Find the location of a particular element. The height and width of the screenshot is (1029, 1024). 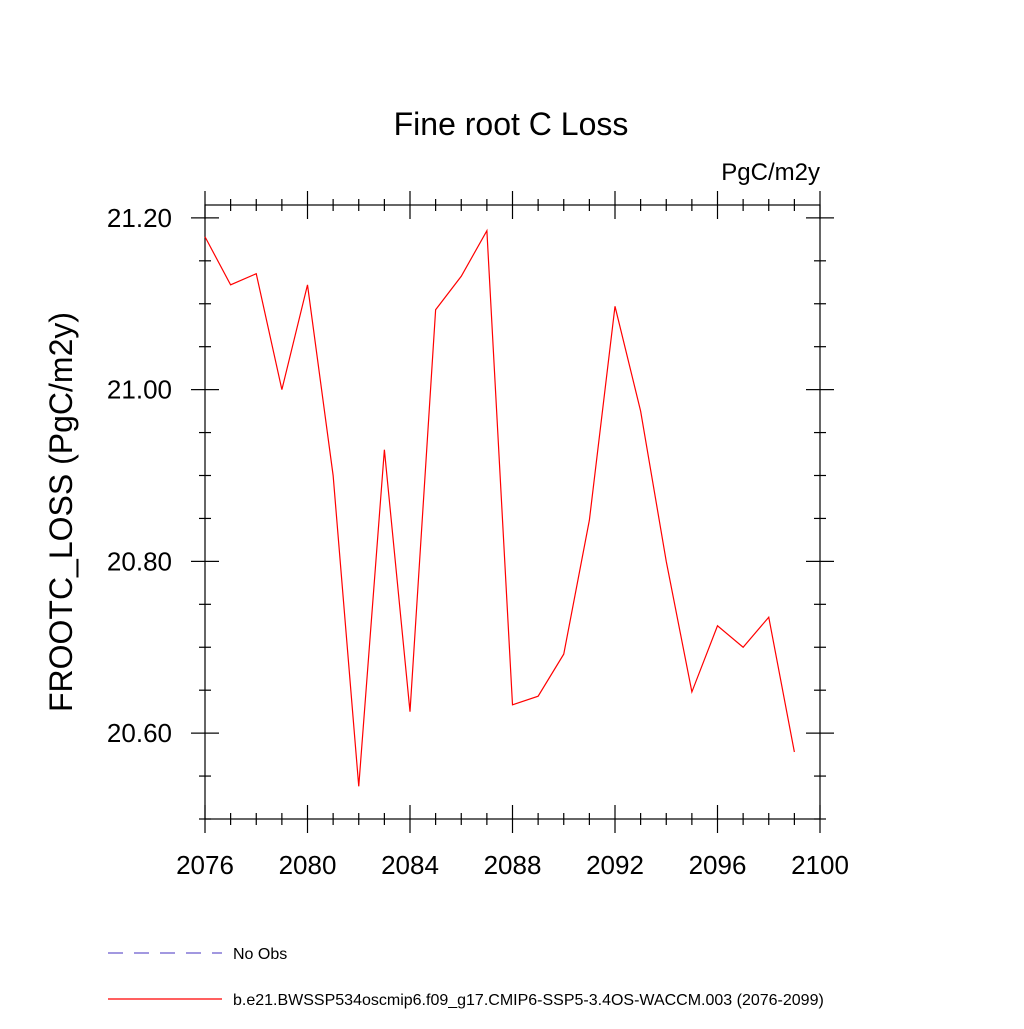

y-tick-label: 20.80 is located at coordinates (139, 561).